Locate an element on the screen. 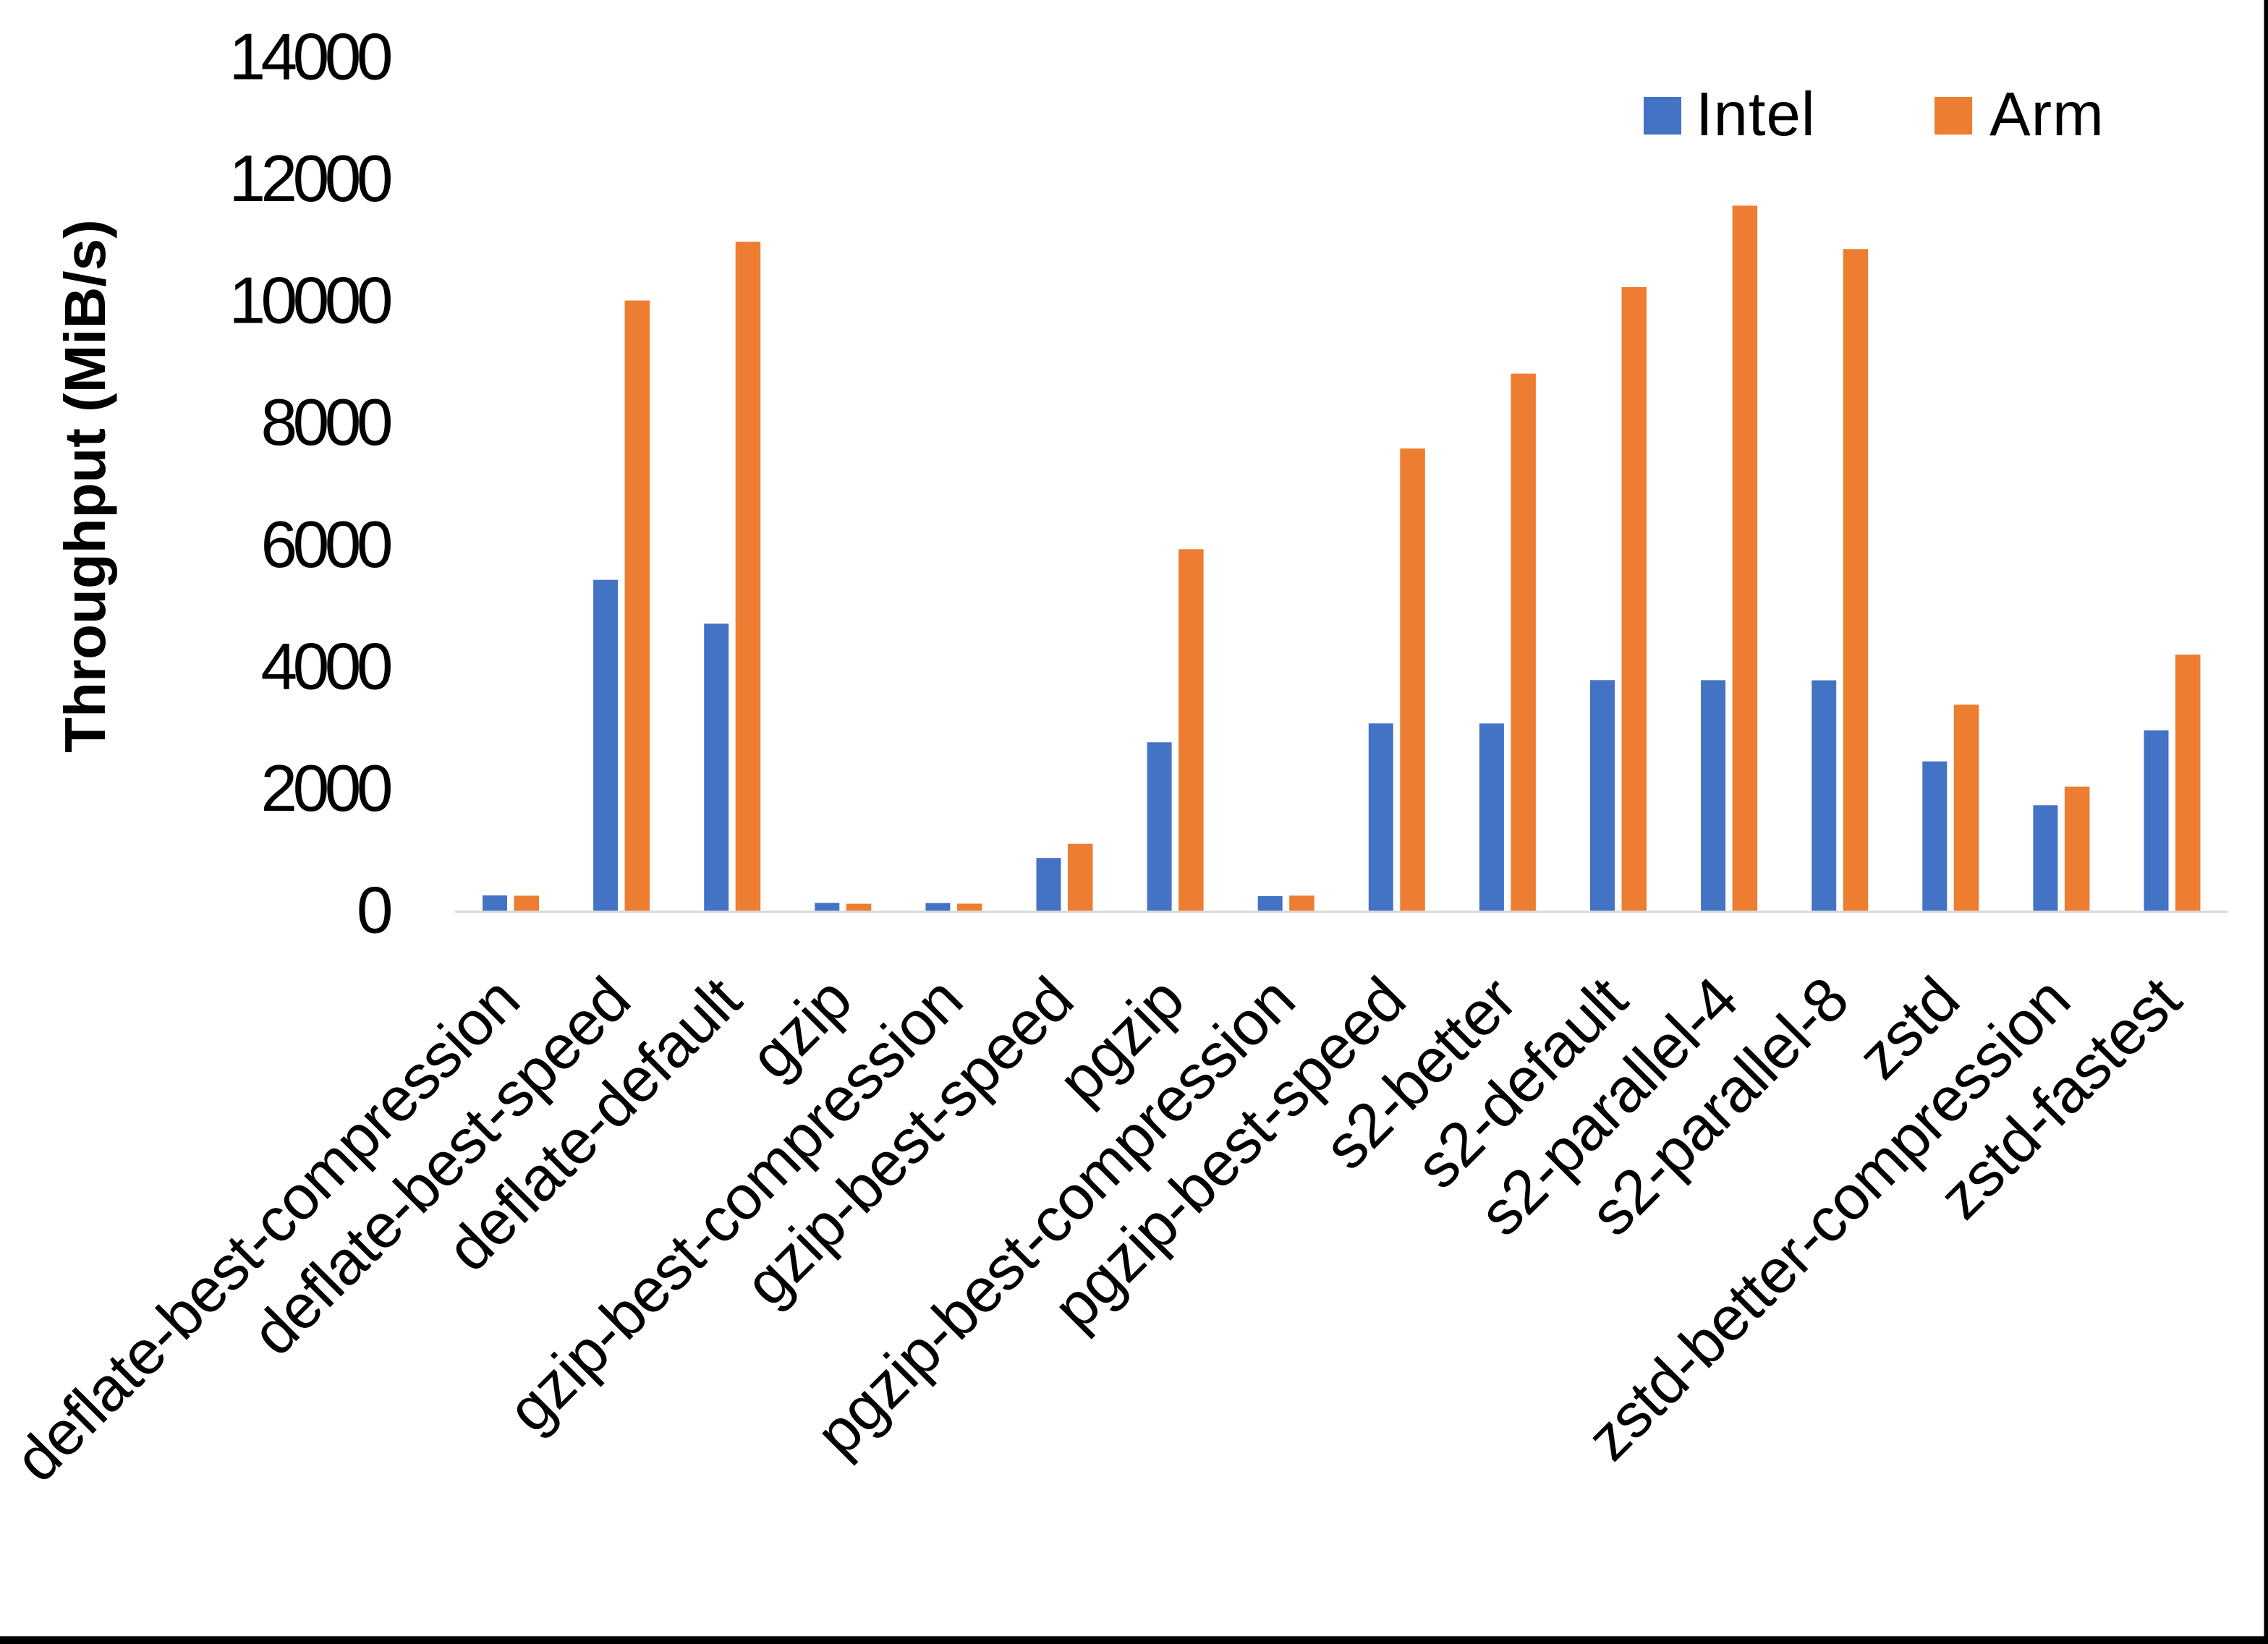  svg-text: 0 is located at coordinates (374, 910).